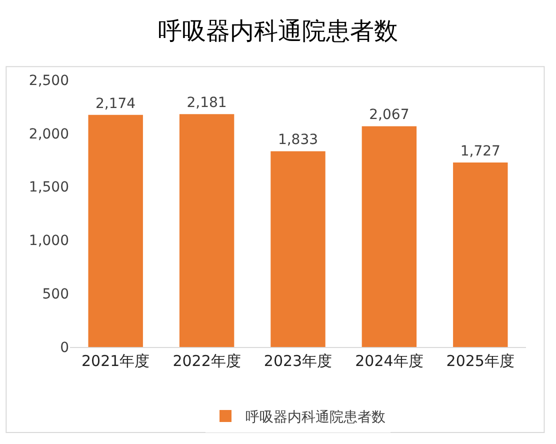  Describe the element at coordinates (48, 188) in the screenshot. I see `y-tick-label: 1,500` at that location.